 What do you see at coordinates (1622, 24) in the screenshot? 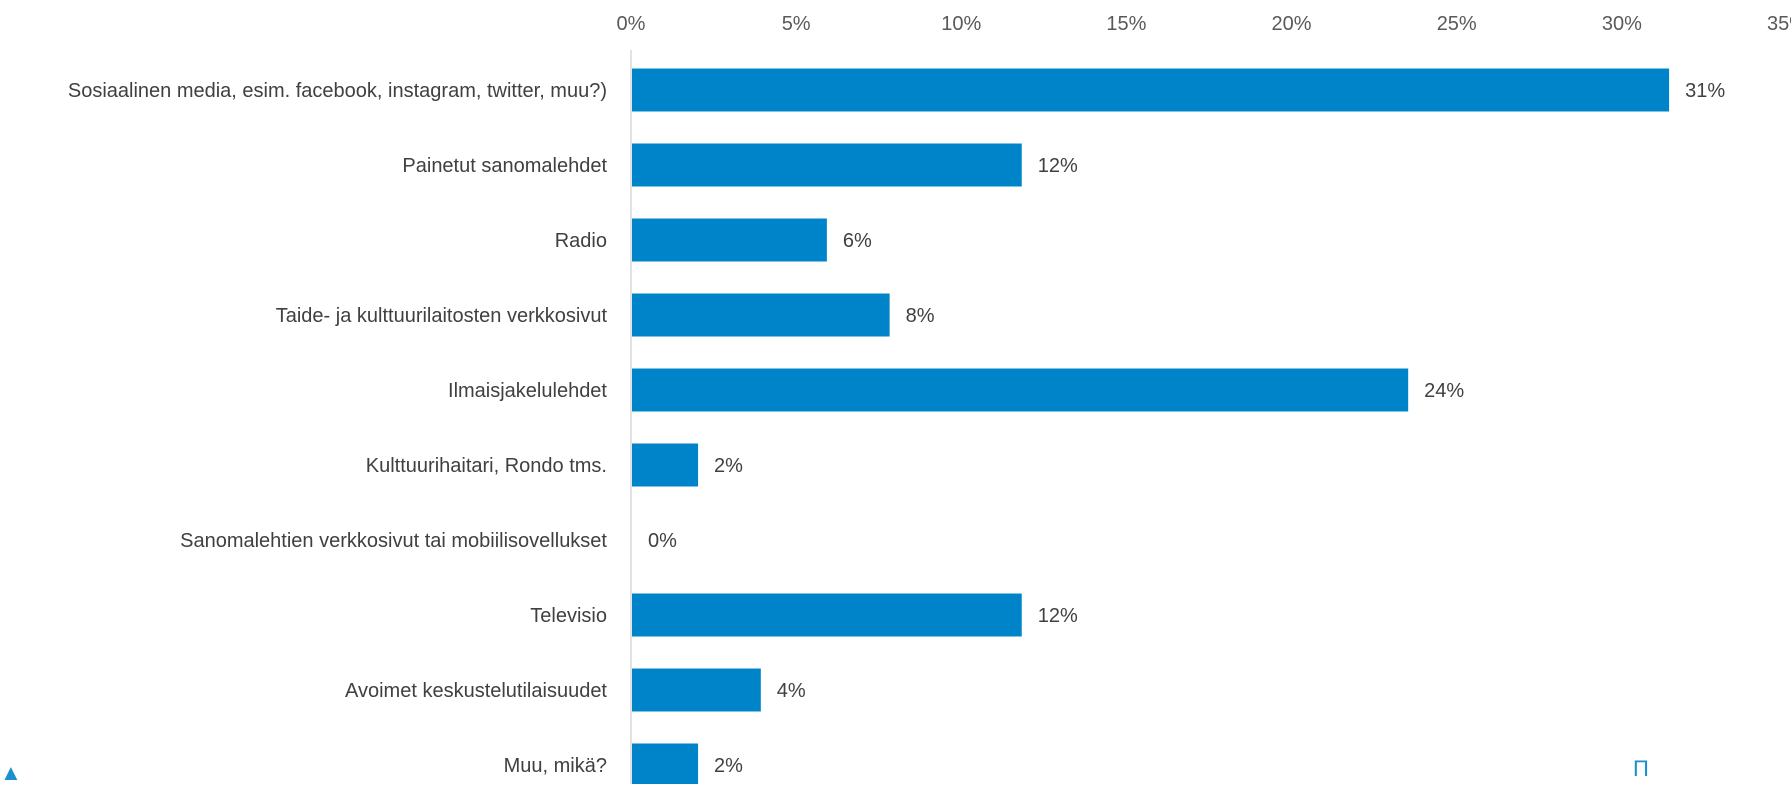
I see `x-tick-label: 30%` at bounding box center [1622, 24].